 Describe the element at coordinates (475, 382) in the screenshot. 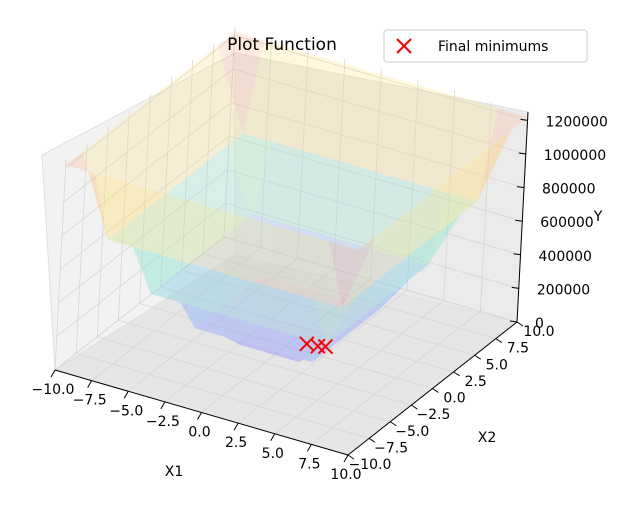

I see `y-tick-label: 2.5` at that location.